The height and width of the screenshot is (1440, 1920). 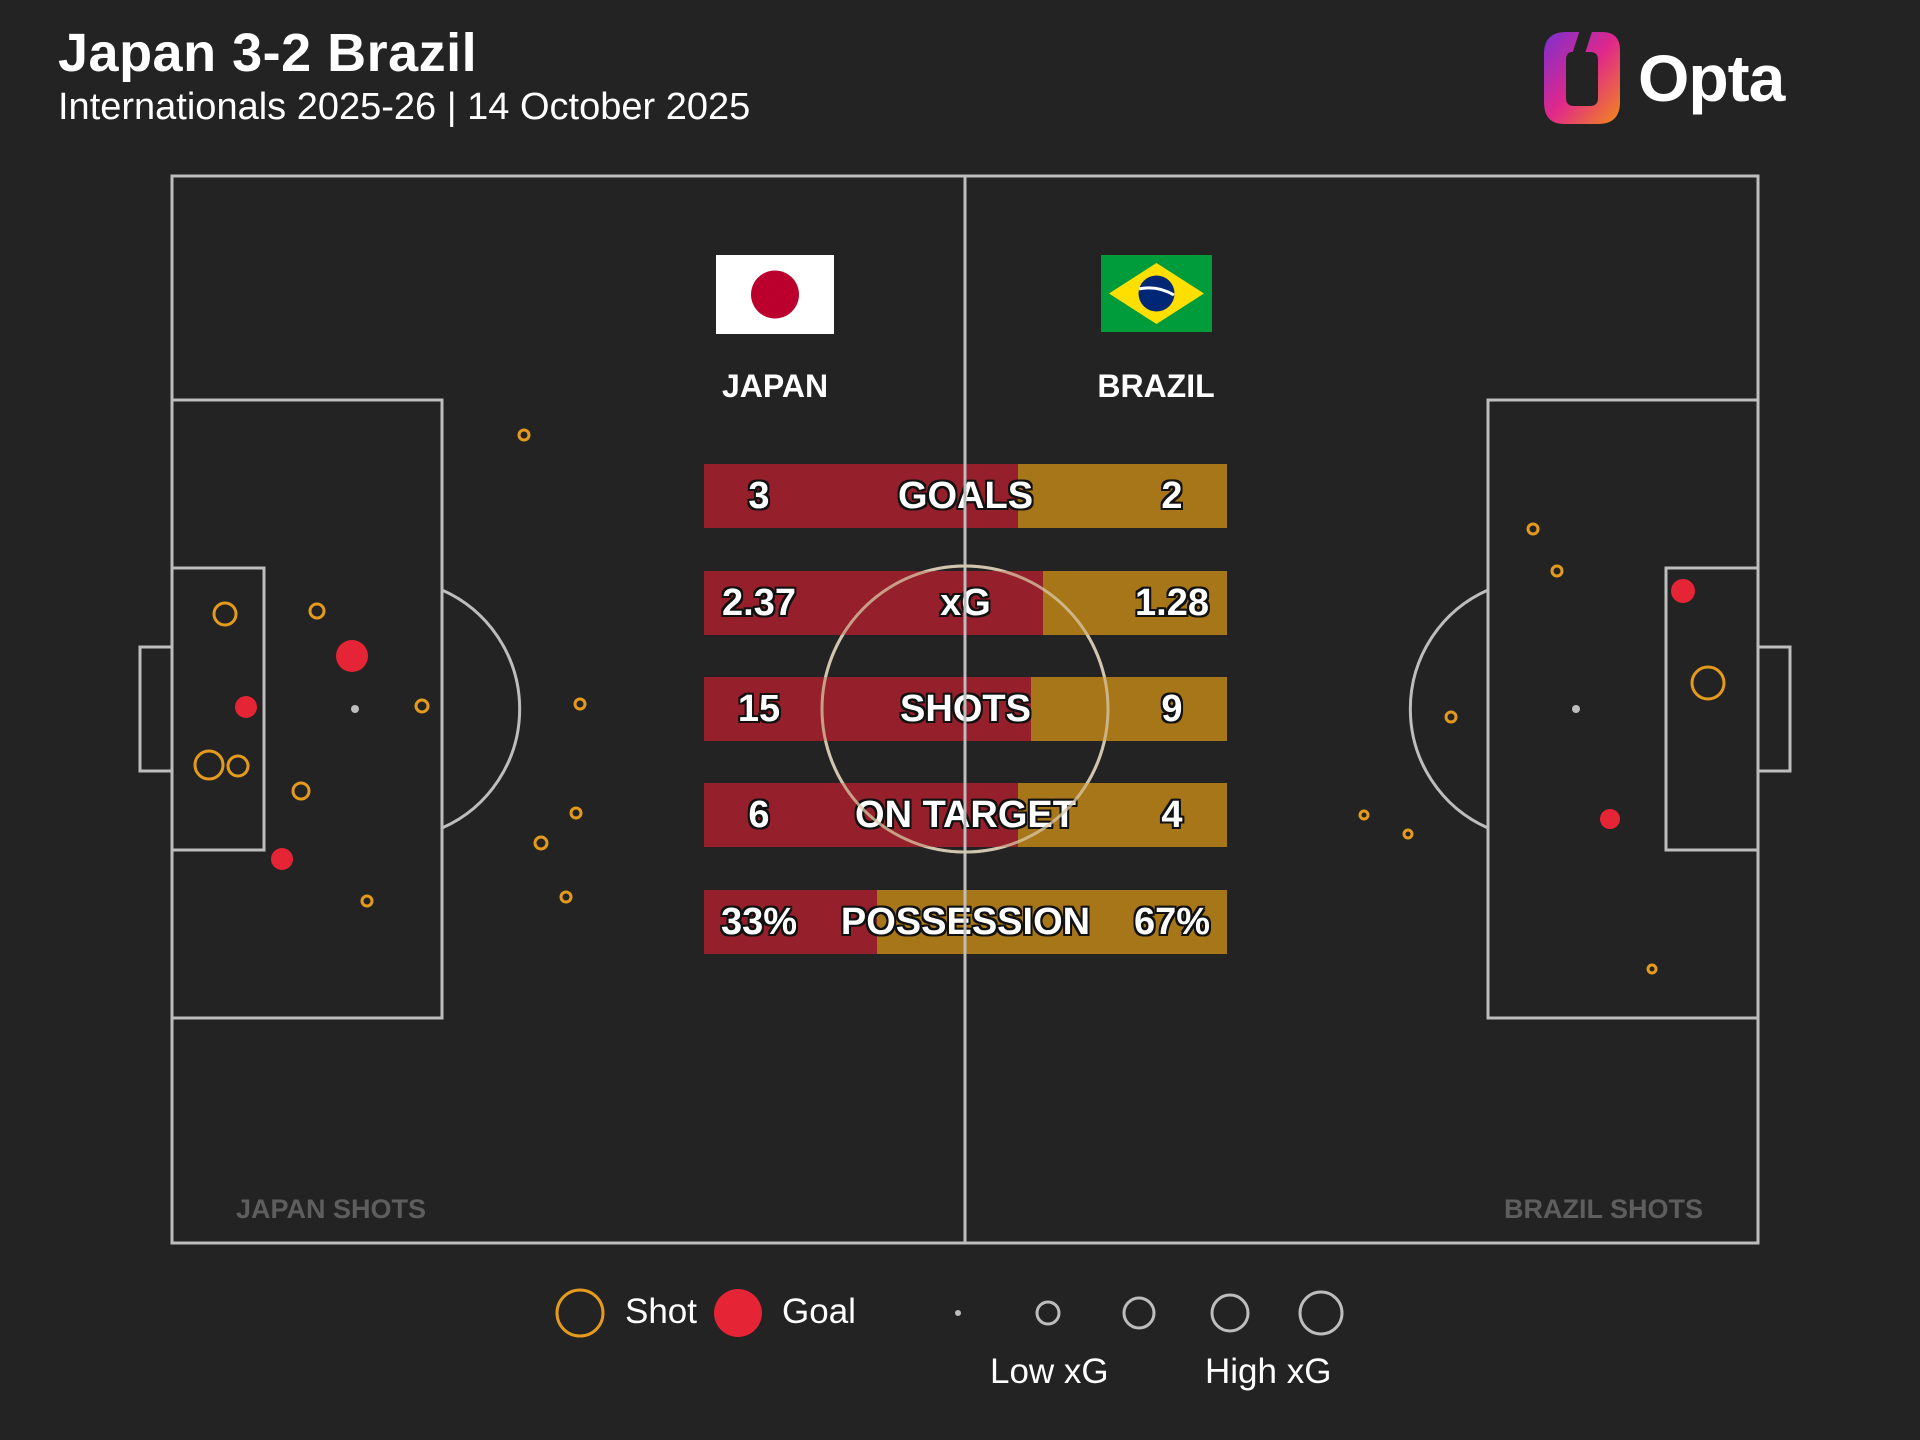 What do you see at coordinates (580, 1313) in the screenshot?
I see `legend-shot-icon` at bounding box center [580, 1313].